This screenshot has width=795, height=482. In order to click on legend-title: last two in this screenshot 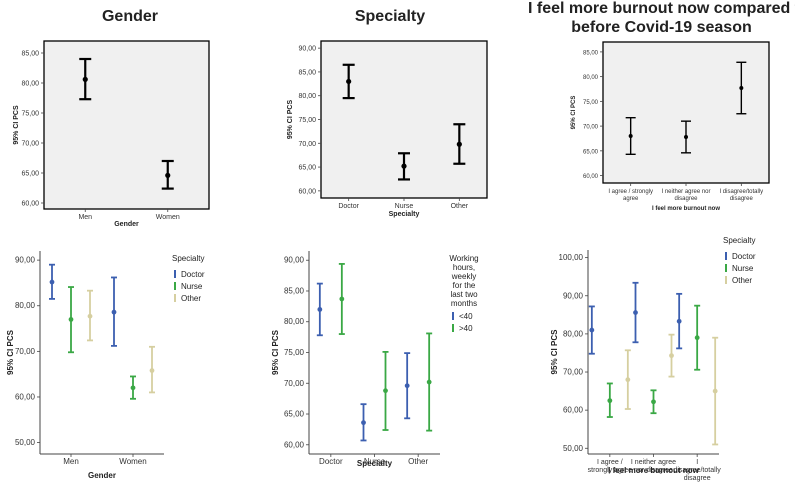, I will do `click(464, 294)`.